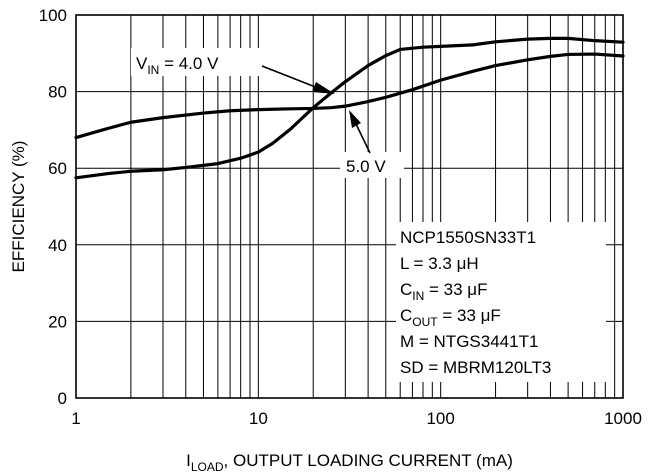 Image resolution: width=648 pixels, height=474 pixels. Describe the element at coordinates (363, 138) in the screenshot. I see `5v-arrow-line` at that location.